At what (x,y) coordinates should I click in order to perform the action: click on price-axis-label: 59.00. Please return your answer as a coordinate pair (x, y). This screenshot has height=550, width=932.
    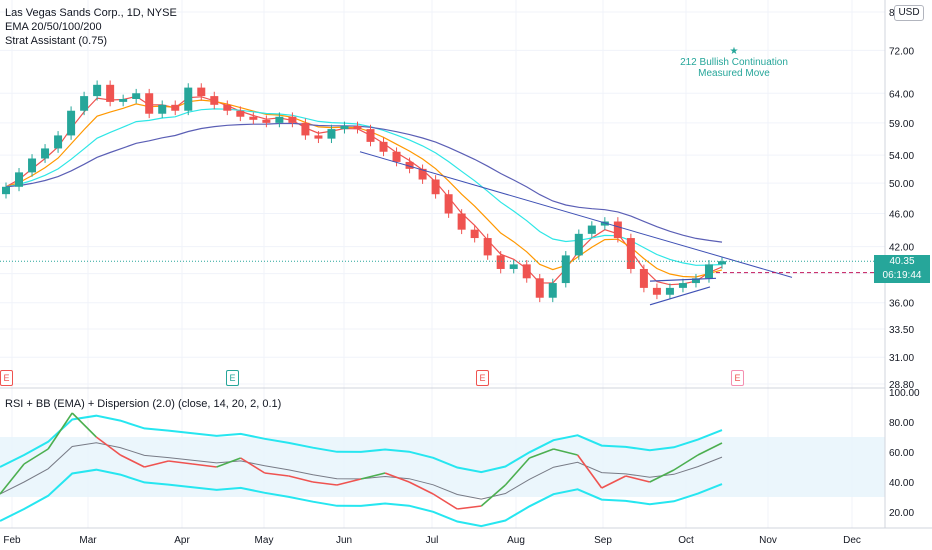
    Looking at the image, I should click on (901, 124).